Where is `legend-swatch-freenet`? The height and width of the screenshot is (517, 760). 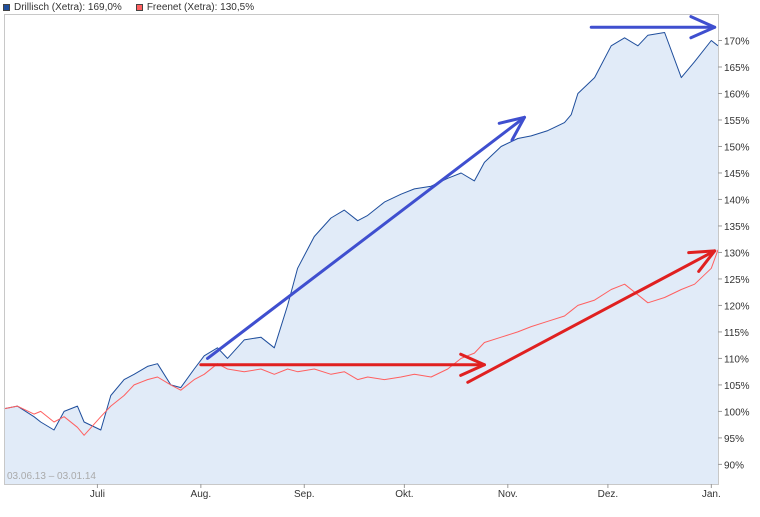 legend-swatch-freenet is located at coordinates (139, 7).